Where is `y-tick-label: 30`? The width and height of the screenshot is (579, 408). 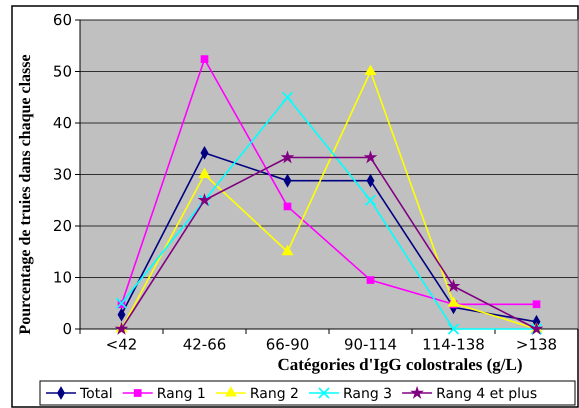
y-tick-label: 30 is located at coordinates (62, 174).